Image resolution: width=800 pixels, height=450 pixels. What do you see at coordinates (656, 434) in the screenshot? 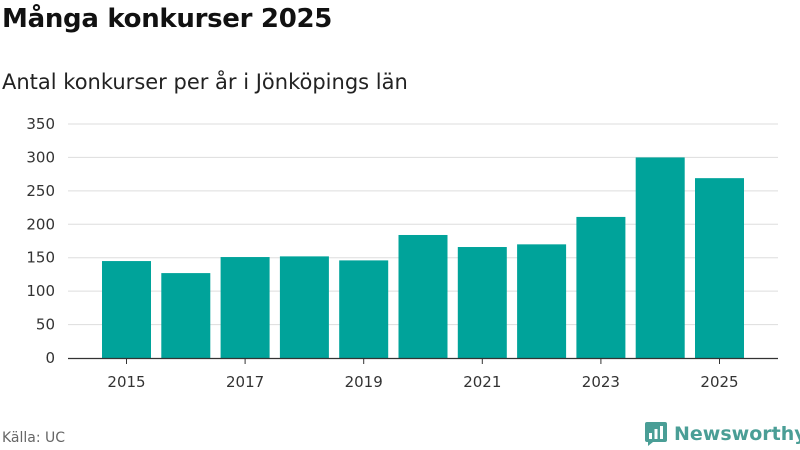
I see `bar-chart-logo-icon` at bounding box center [656, 434].